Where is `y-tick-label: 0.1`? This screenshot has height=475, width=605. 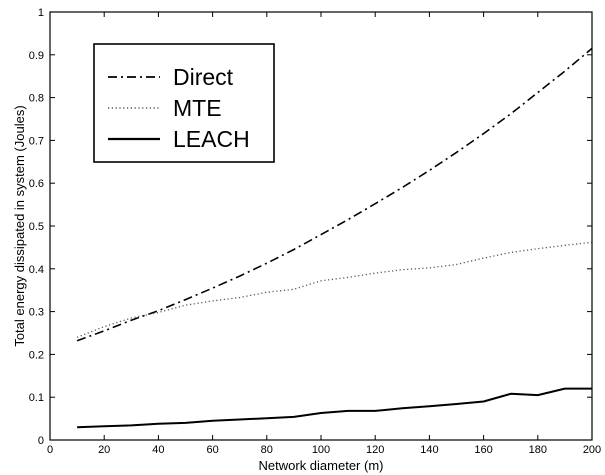 y-tick-label: 0.1 is located at coordinates (36, 398).